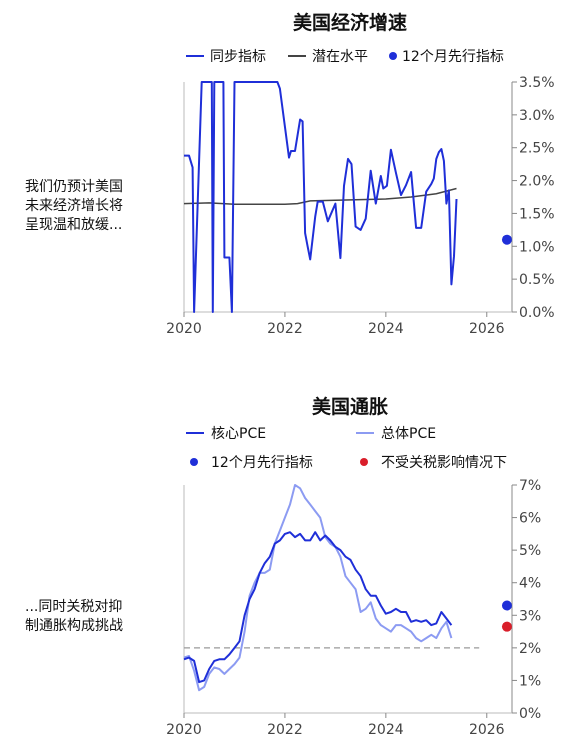 The width and height of the screenshot is (578, 755). What do you see at coordinates (238, 434) in the screenshot?
I see `legend-core-pce-label: 核心PCE` at bounding box center [238, 434].